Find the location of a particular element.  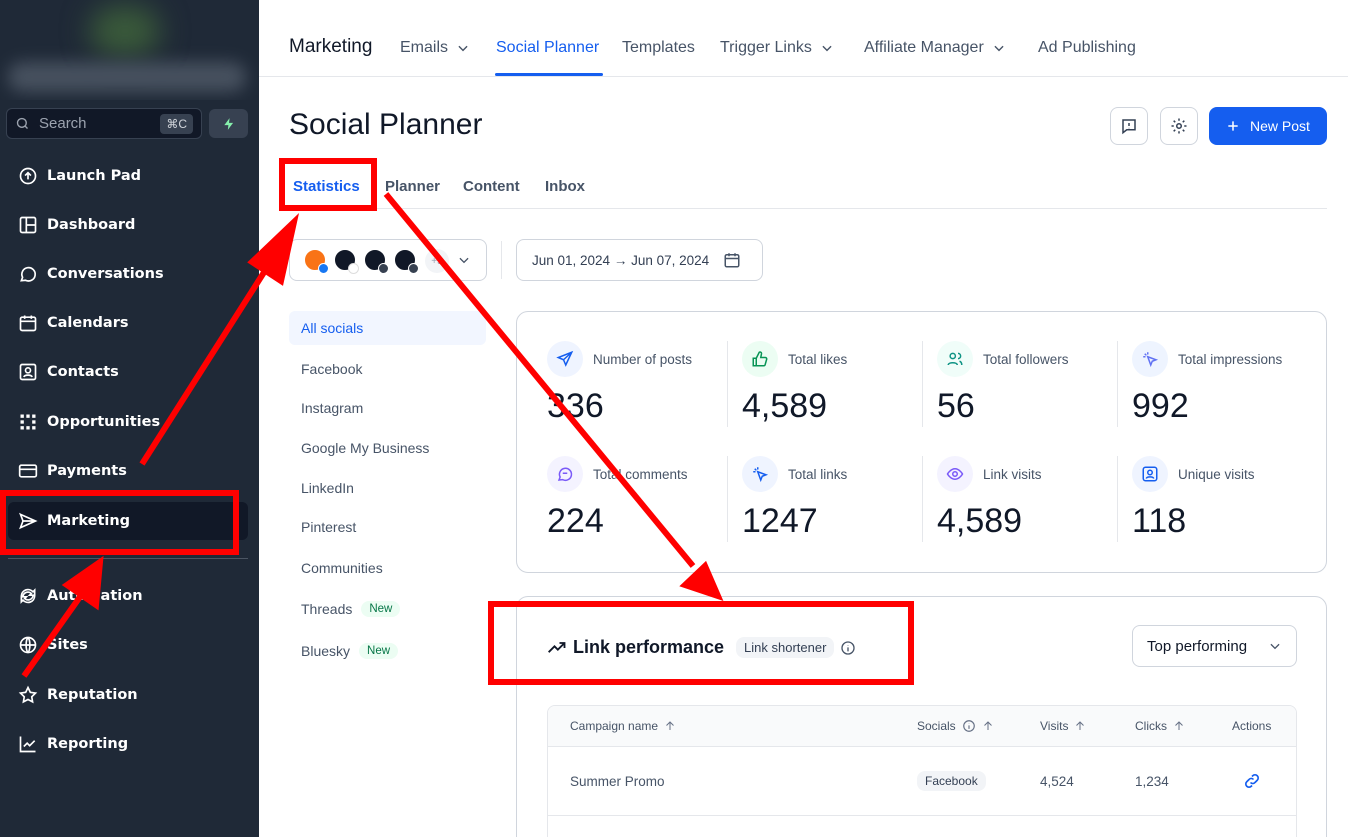

social-filter-facebook: Facebook is located at coordinates (387, 369).